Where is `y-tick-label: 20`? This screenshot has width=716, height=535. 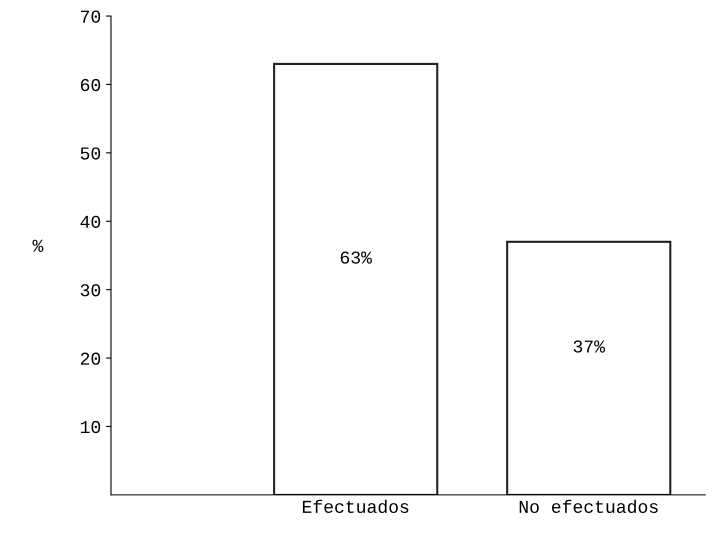 y-tick-label: 20 is located at coordinates (90, 358).